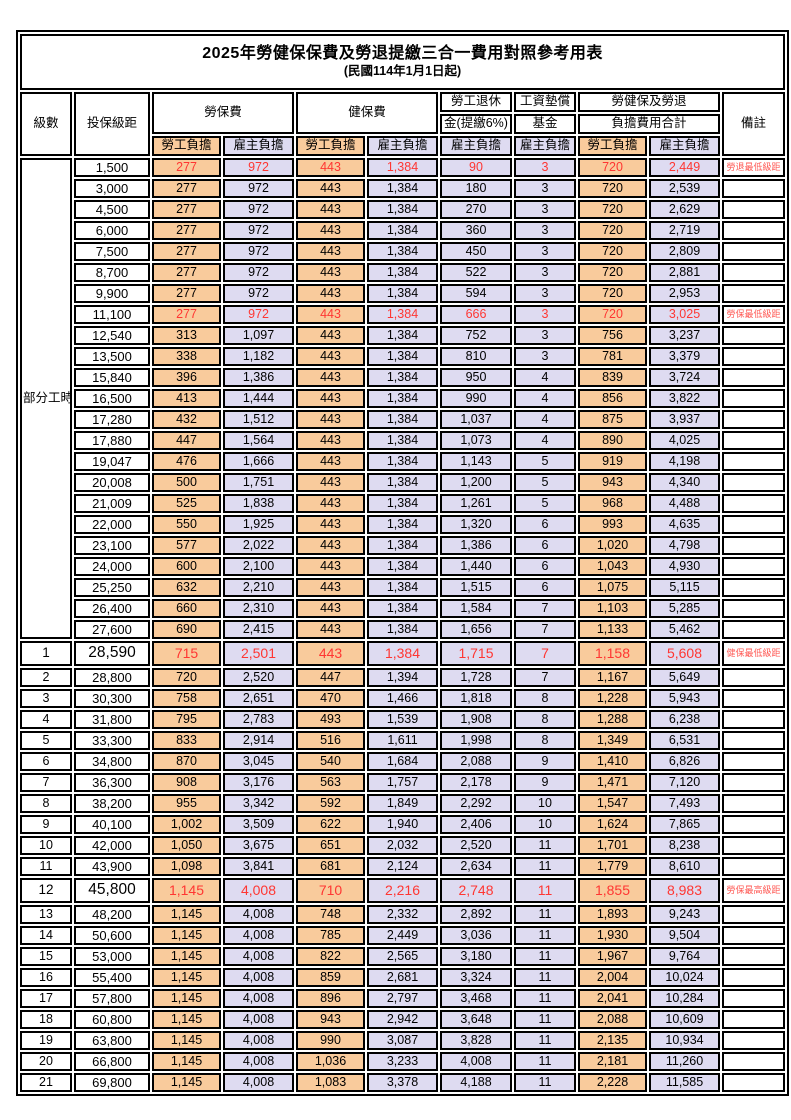 The width and height of the screenshot is (791, 1120). I want to click on cell-bracket: 25,250, so click(112, 587).